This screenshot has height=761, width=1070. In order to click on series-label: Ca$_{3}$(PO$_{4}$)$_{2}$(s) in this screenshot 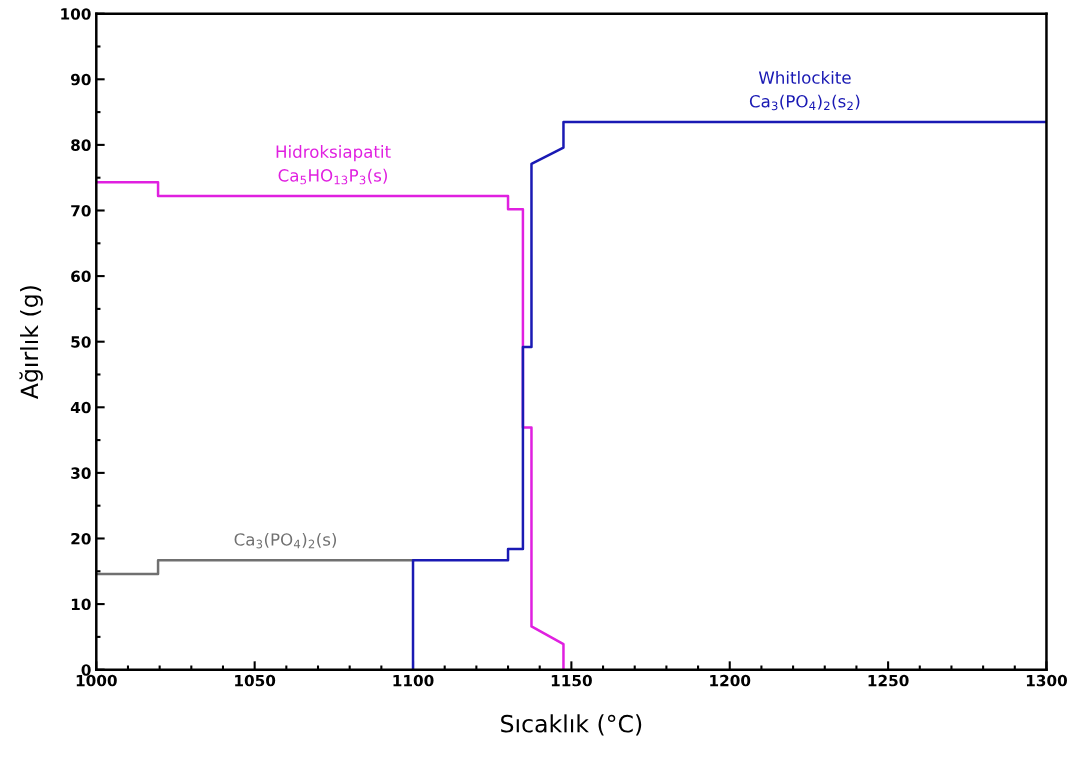, I will do `click(285, 540)`.